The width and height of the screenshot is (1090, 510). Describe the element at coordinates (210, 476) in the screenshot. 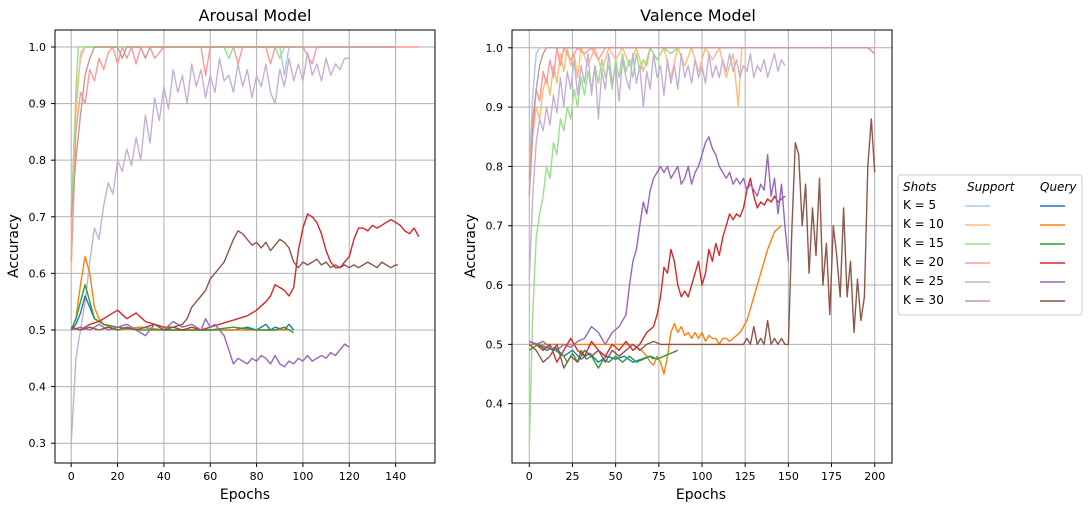

I see `arousal-x-tick-label: 60` at that location.